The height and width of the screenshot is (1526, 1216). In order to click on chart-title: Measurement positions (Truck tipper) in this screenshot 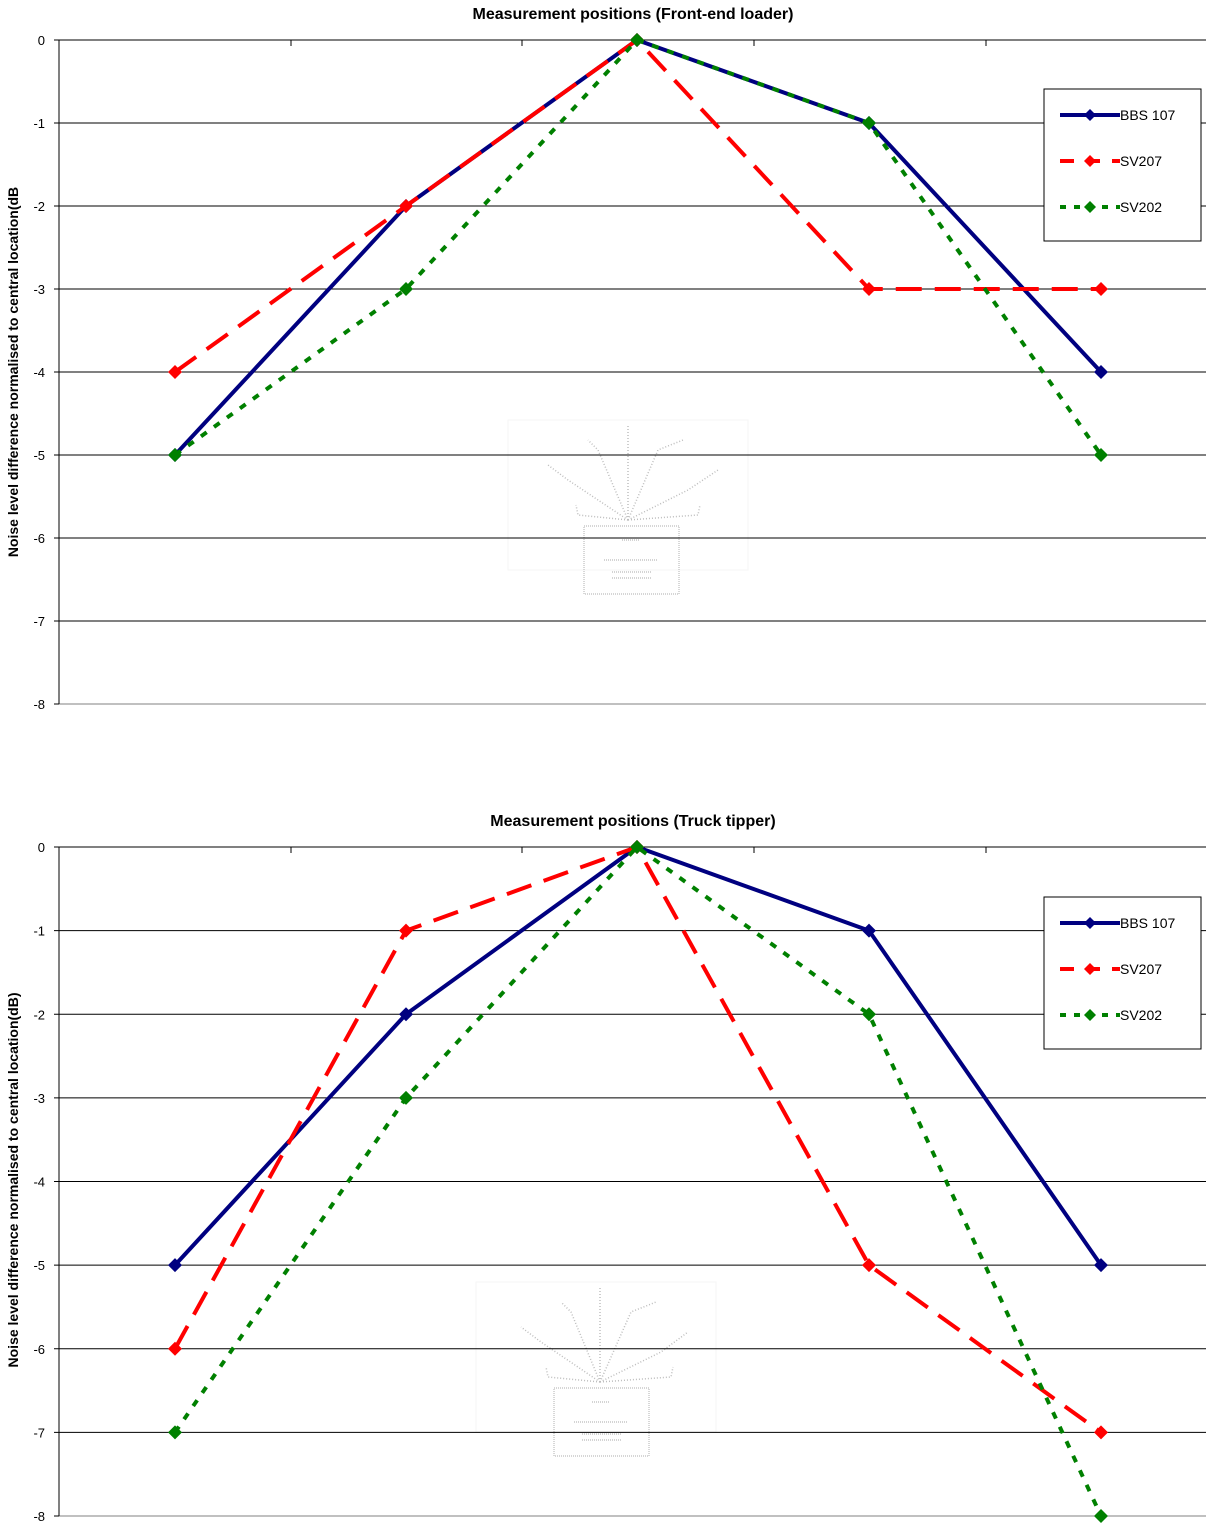, I will do `click(632, 821)`.